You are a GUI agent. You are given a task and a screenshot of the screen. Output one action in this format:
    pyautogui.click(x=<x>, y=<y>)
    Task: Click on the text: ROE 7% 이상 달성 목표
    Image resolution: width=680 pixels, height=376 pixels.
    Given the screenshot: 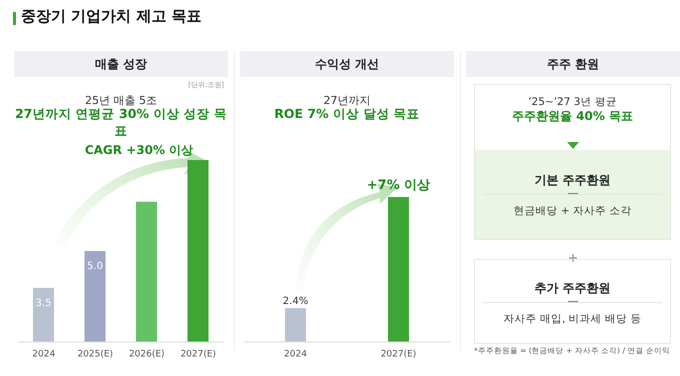 What is the action you would take?
    pyautogui.click(x=347, y=114)
    